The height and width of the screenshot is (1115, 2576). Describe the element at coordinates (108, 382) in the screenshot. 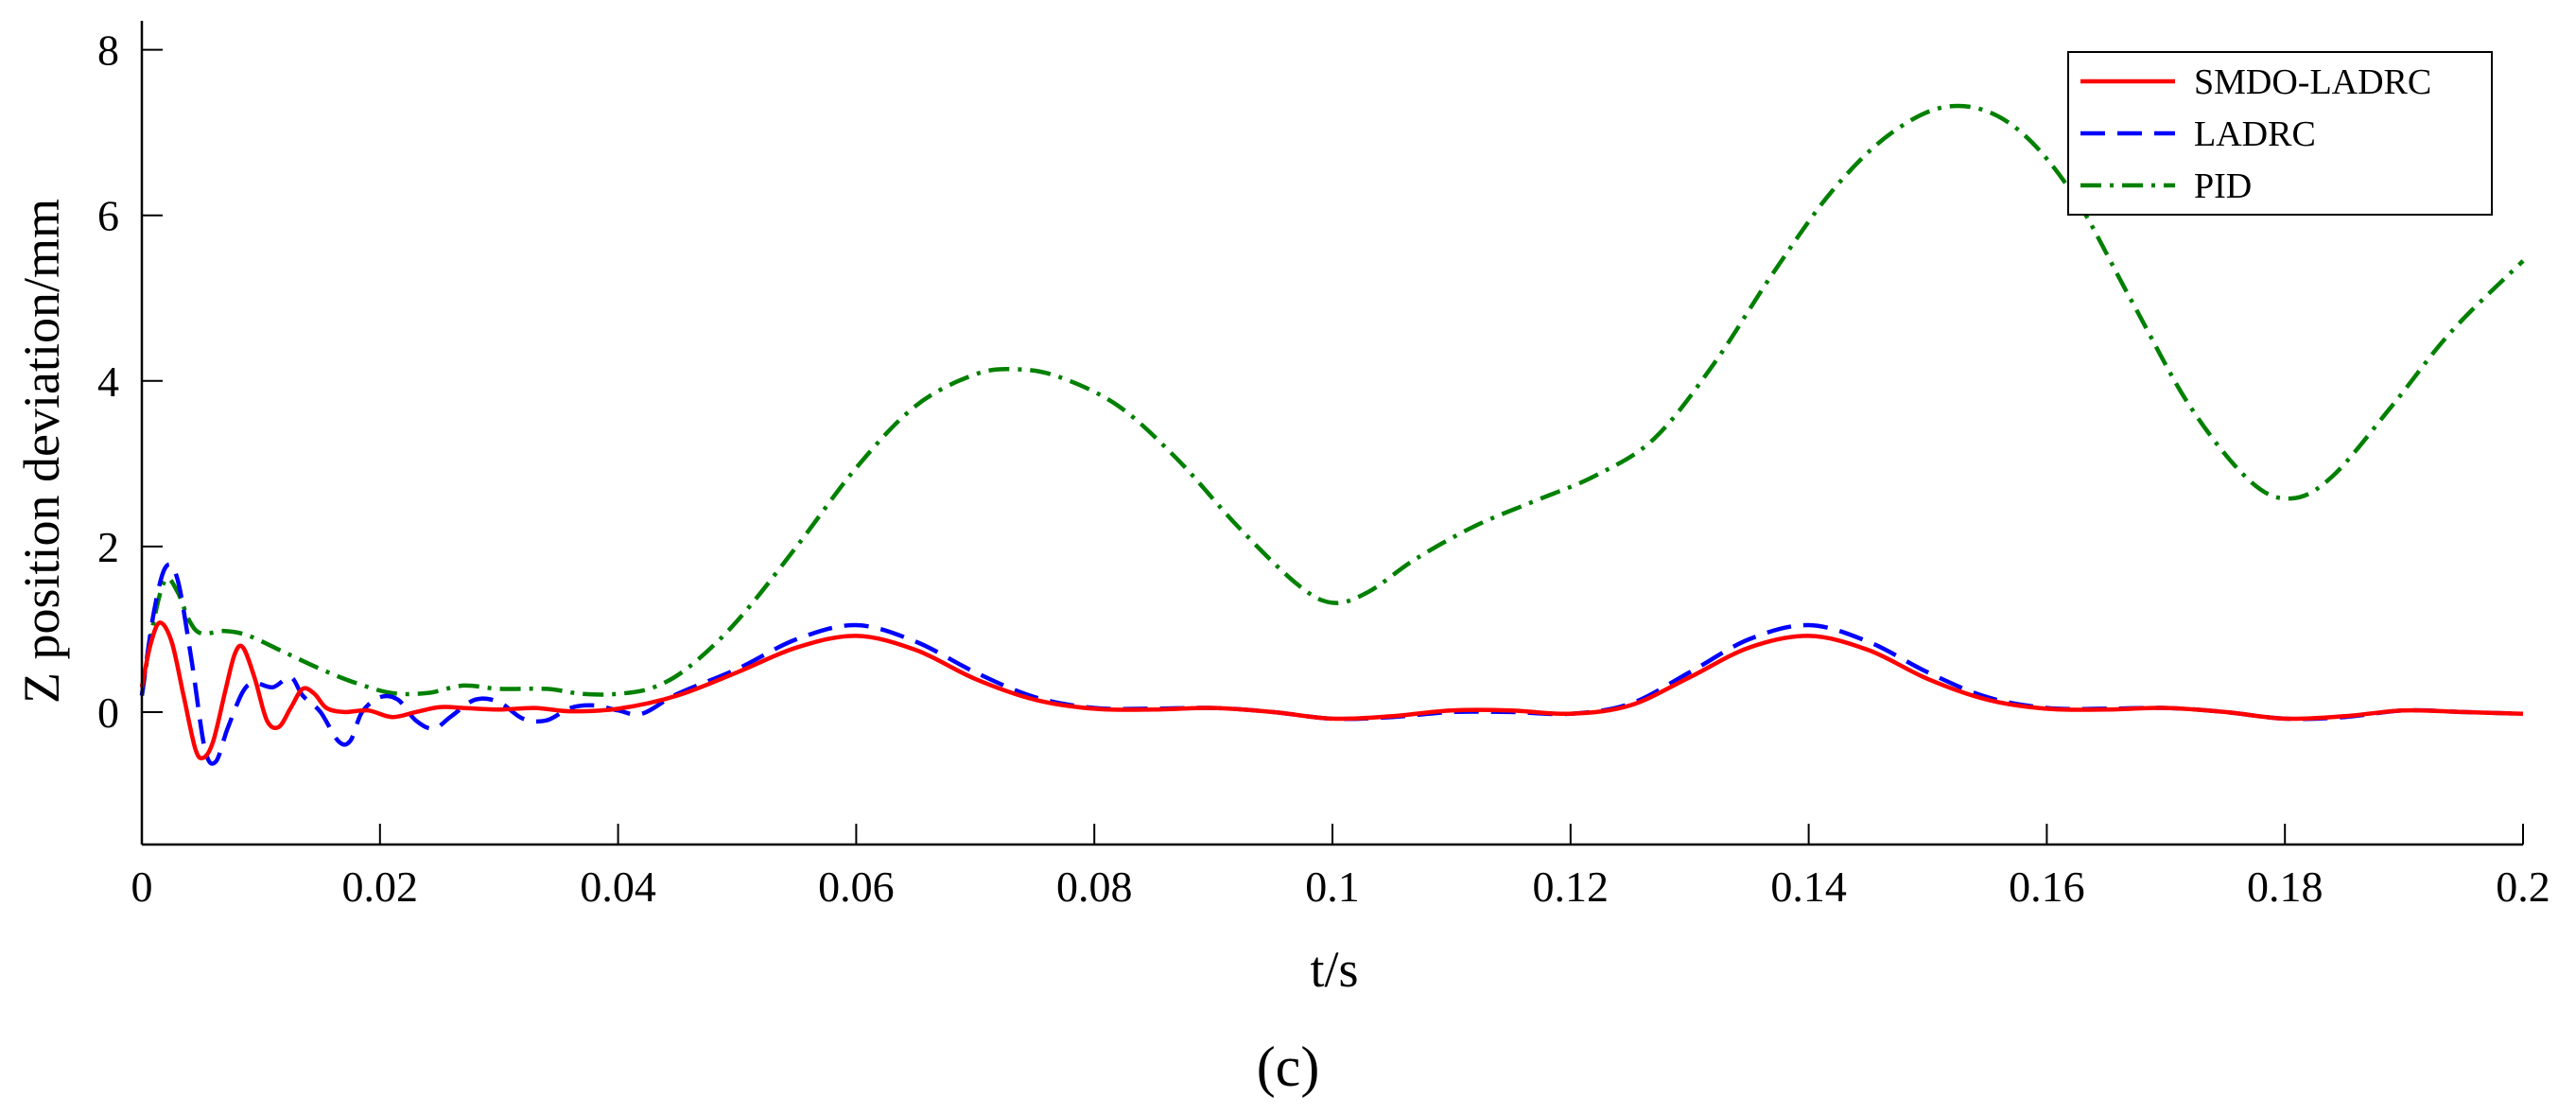

I see `y-tick-label: 4` at that location.